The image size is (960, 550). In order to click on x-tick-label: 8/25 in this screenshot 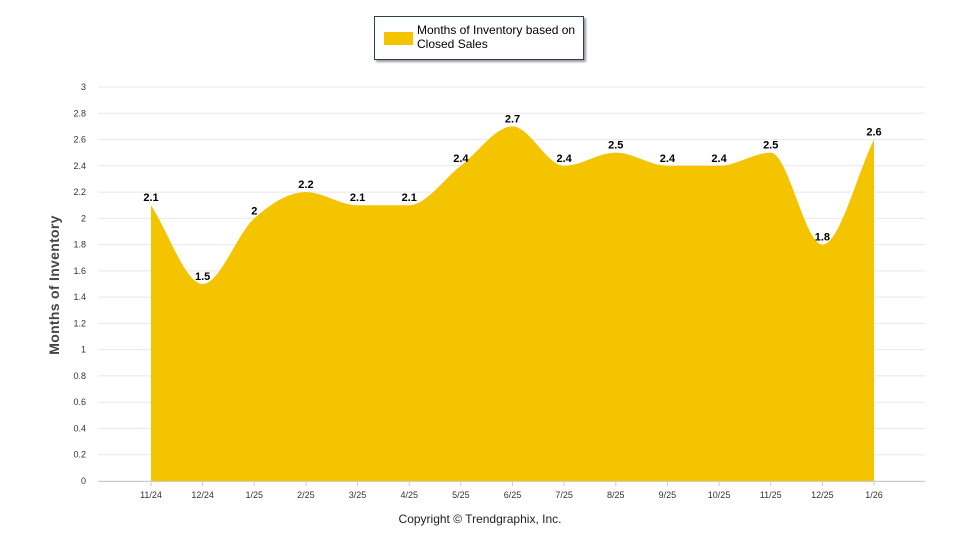, I will do `click(616, 495)`.